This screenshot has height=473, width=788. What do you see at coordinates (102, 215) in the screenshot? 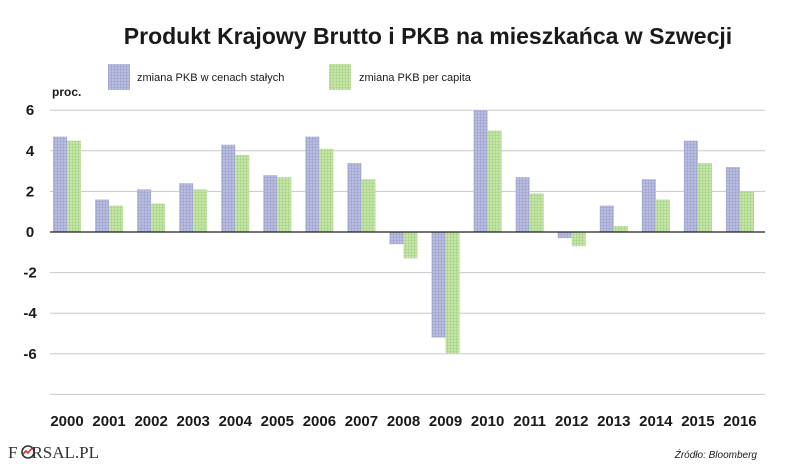
I see `bar-series-1-2001` at bounding box center [102, 215].